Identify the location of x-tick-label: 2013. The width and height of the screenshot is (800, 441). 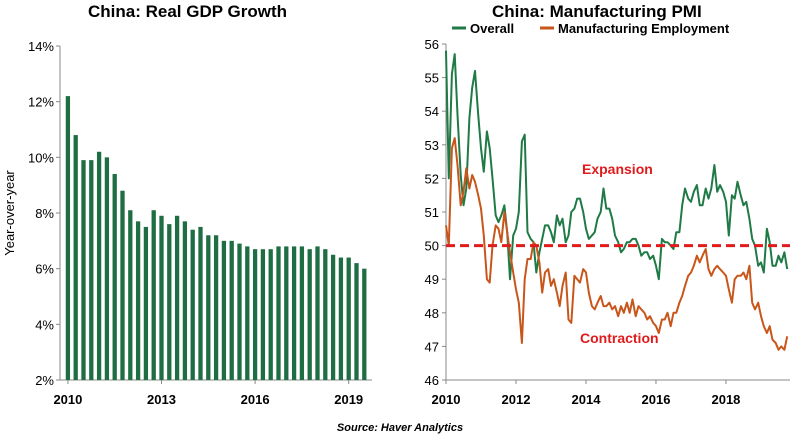
(161, 399).